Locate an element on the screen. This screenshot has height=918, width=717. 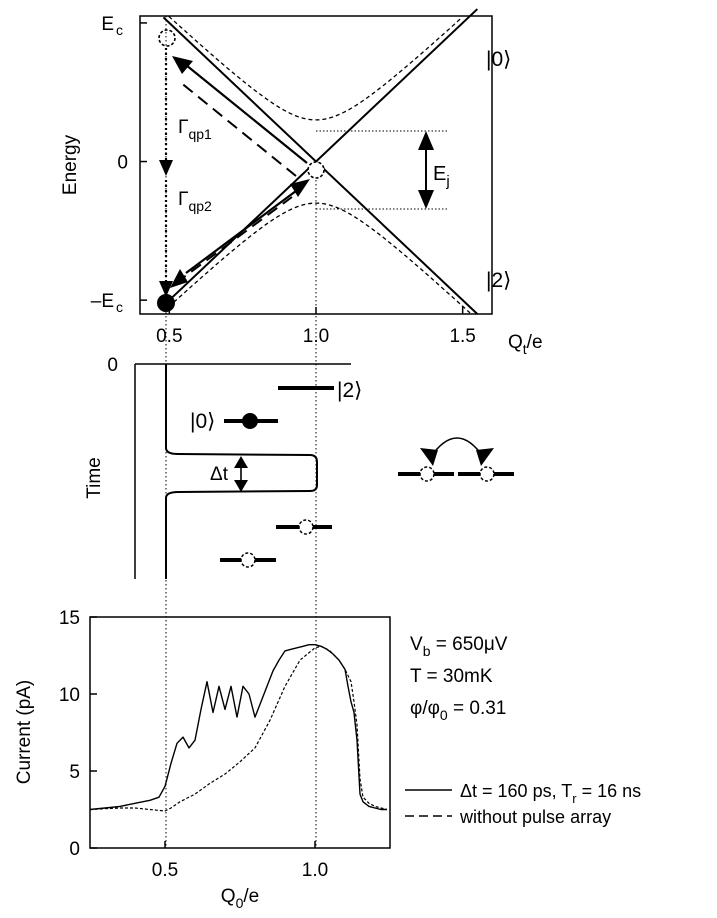
current-y-tick-label: 10 is located at coordinates (69, 695).